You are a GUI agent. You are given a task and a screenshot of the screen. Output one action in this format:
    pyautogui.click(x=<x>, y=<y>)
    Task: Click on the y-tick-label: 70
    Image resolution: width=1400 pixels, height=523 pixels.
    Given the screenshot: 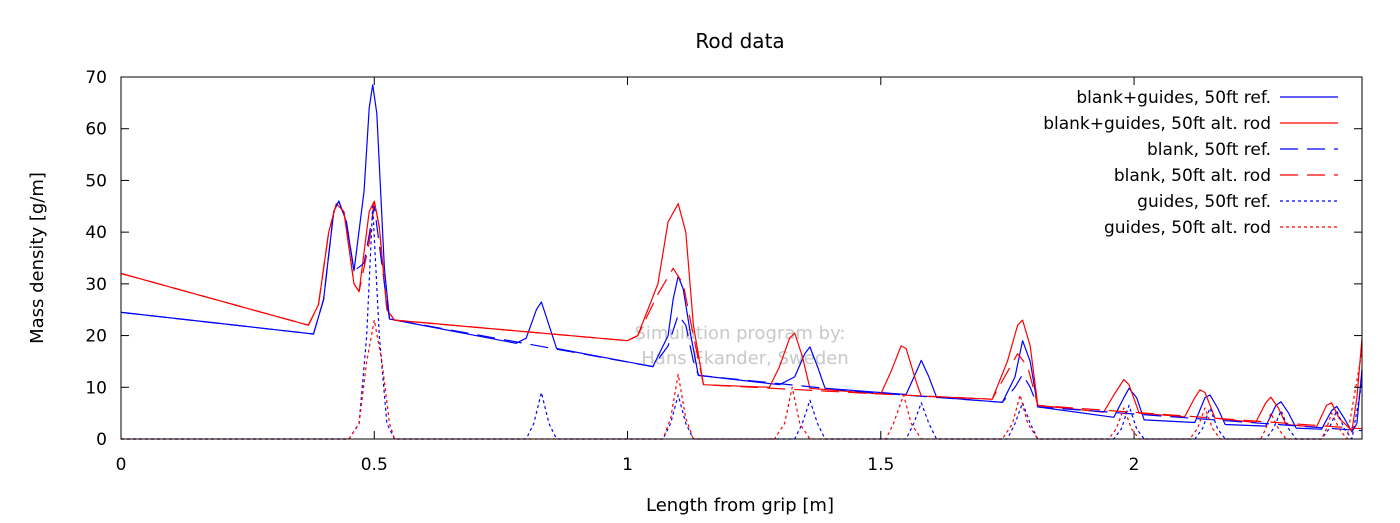 What is the action you would take?
    pyautogui.click(x=96, y=78)
    